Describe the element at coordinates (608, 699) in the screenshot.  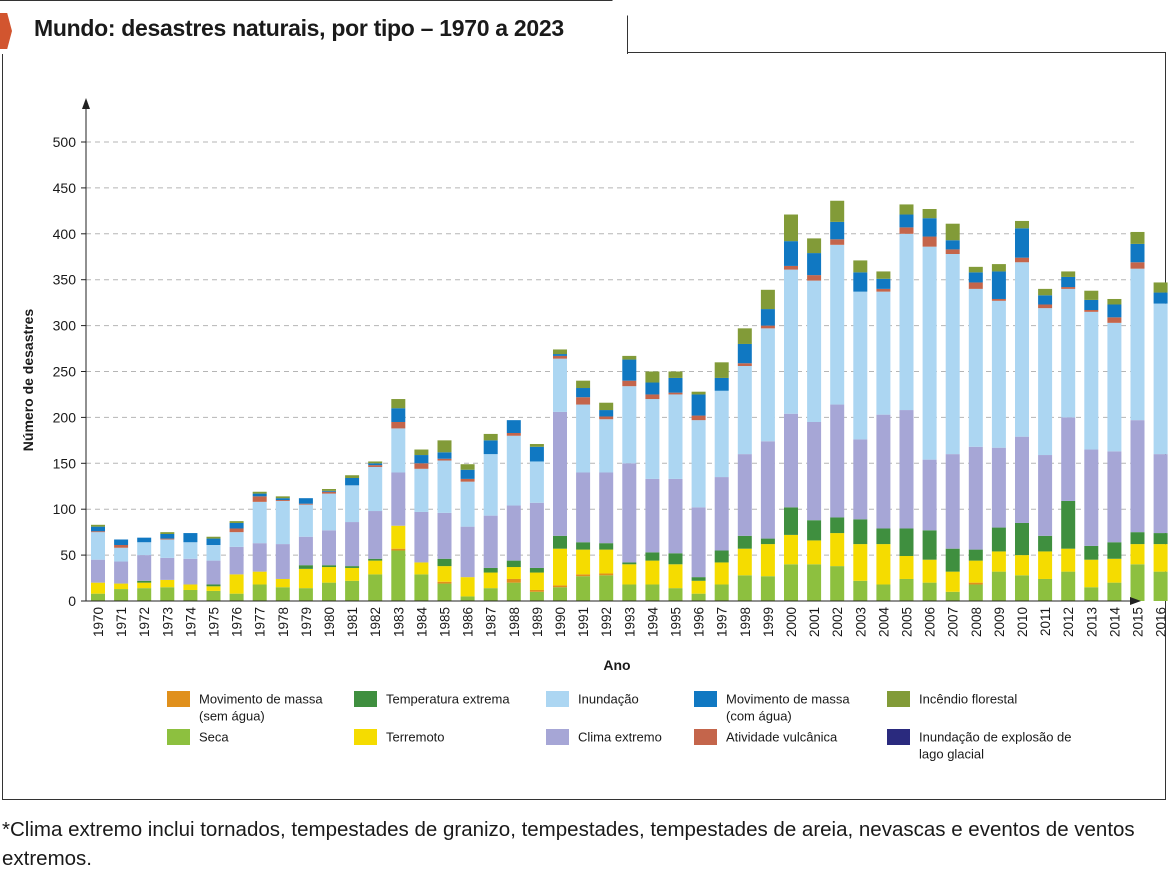
I see `legend-label: Inundação` at that location.